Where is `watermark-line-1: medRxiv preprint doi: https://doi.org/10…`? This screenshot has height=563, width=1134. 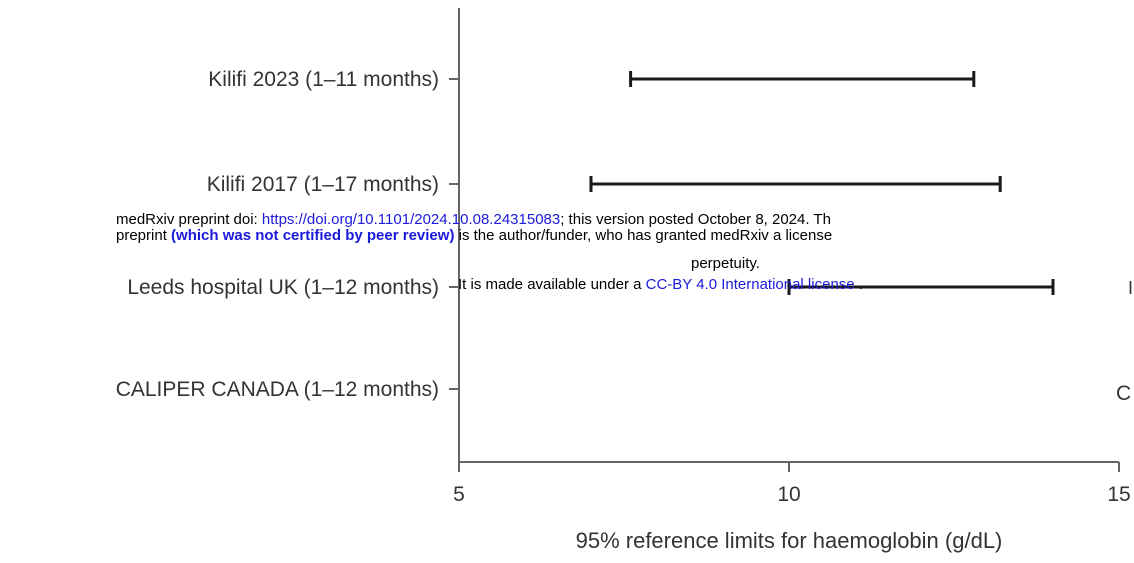 watermark-line-1: medRxiv preprint doi: https://doi.org/10… is located at coordinates (473, 220).